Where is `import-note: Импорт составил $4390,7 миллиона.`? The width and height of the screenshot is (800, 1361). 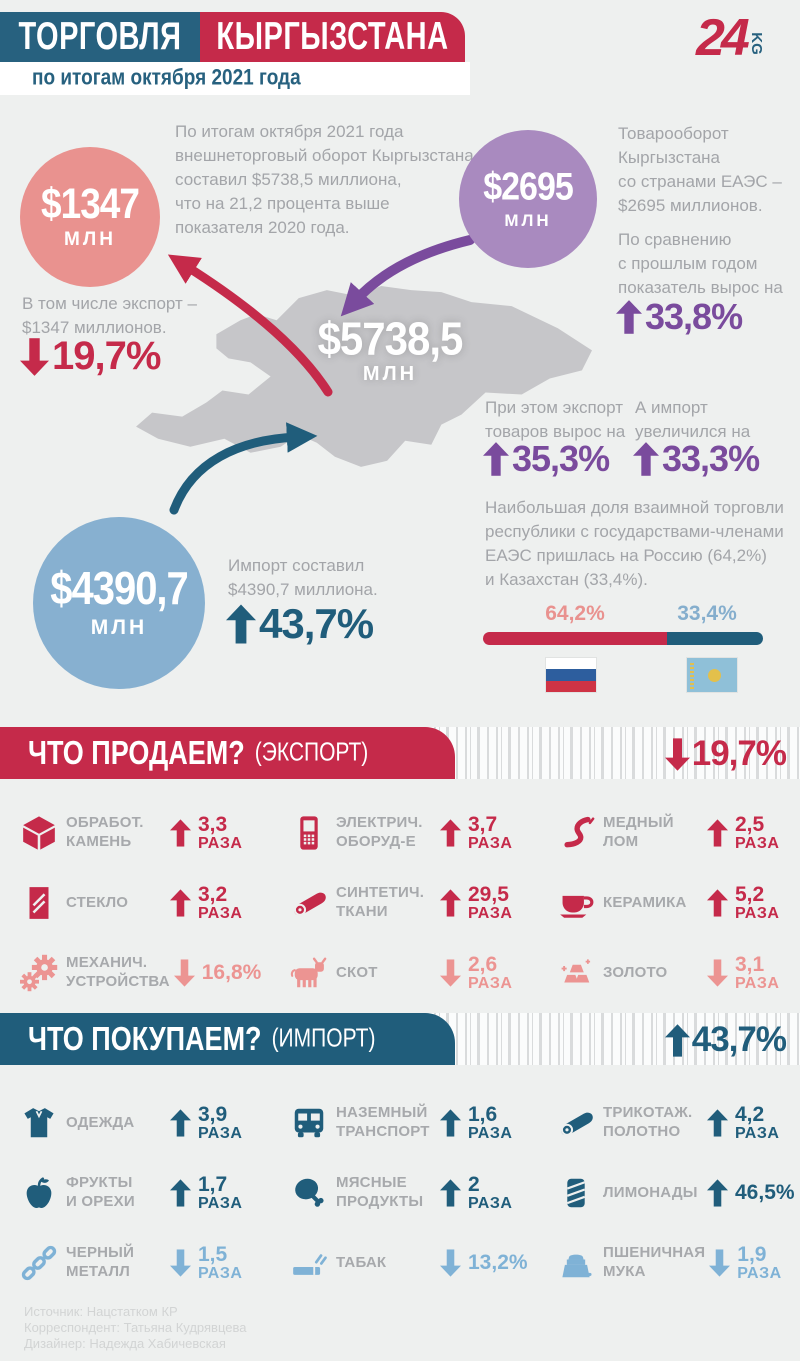
import-note: Импорт составил $4390,7 миллиона. is located at coordinates (303, 577).